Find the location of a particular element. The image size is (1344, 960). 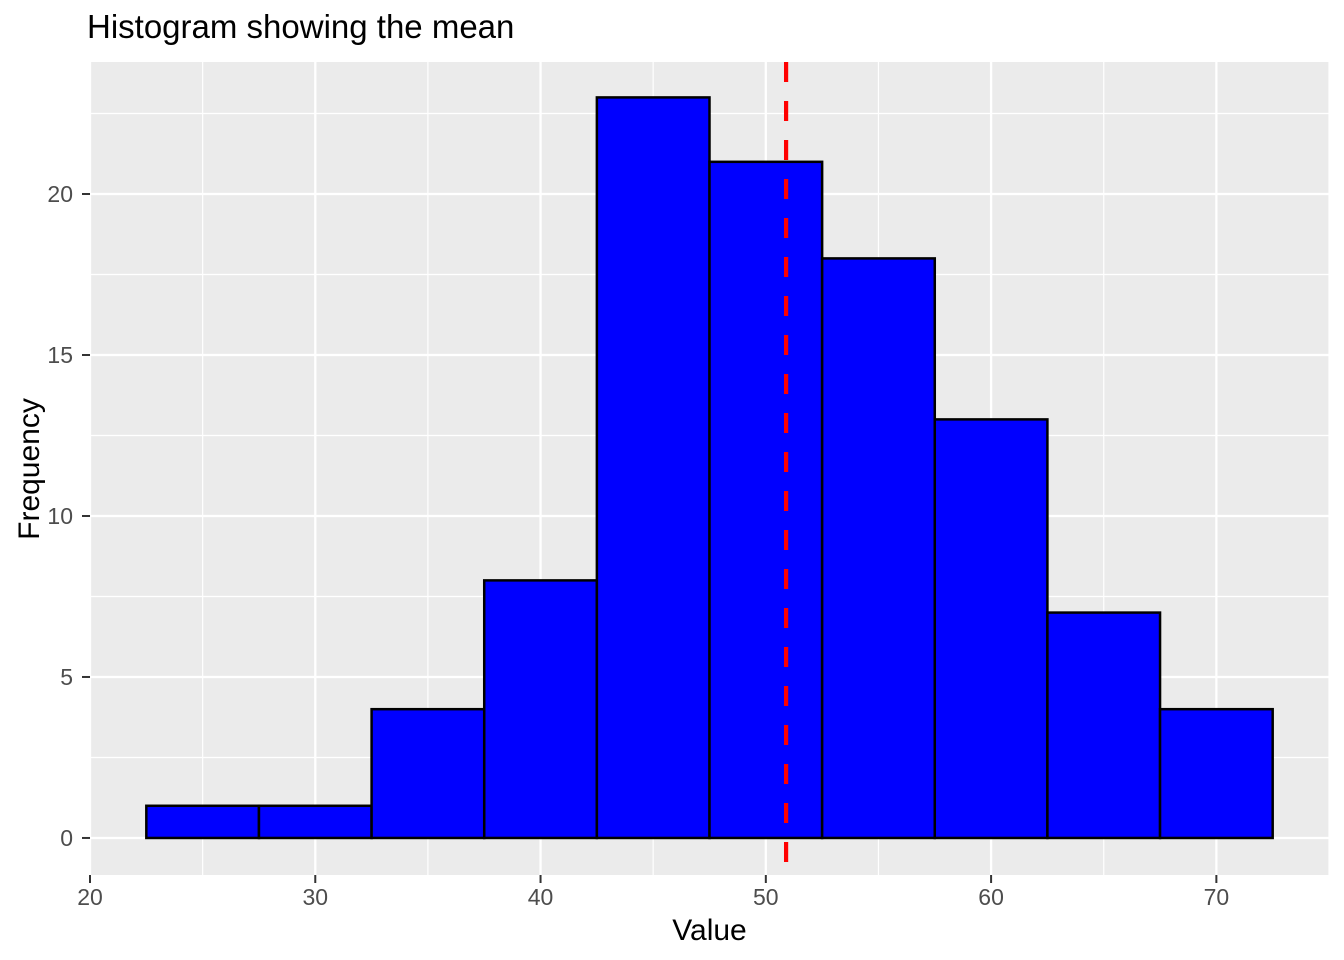

y-axis-title: Frequency is located at coordinates (29, 469).